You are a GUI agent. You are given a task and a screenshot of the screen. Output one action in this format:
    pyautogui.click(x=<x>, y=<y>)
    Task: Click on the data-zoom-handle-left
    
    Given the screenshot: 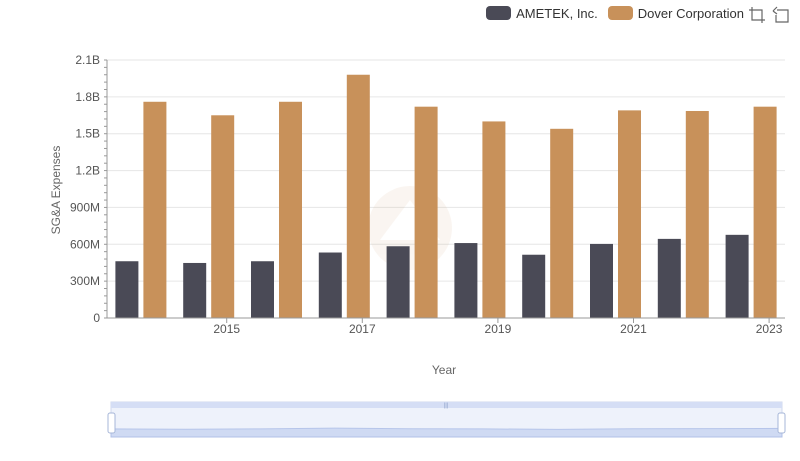 What is the action you would take?
    pyautogui.click(x=111, y=423)
    